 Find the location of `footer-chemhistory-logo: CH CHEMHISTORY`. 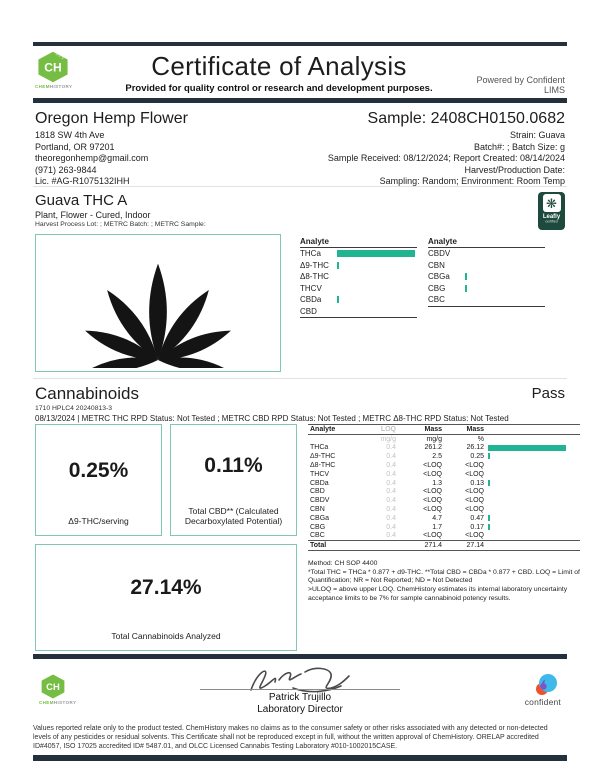

footer-chemhistory-logo: CH CHEMHISTORY is located at coordinates (79, 689).